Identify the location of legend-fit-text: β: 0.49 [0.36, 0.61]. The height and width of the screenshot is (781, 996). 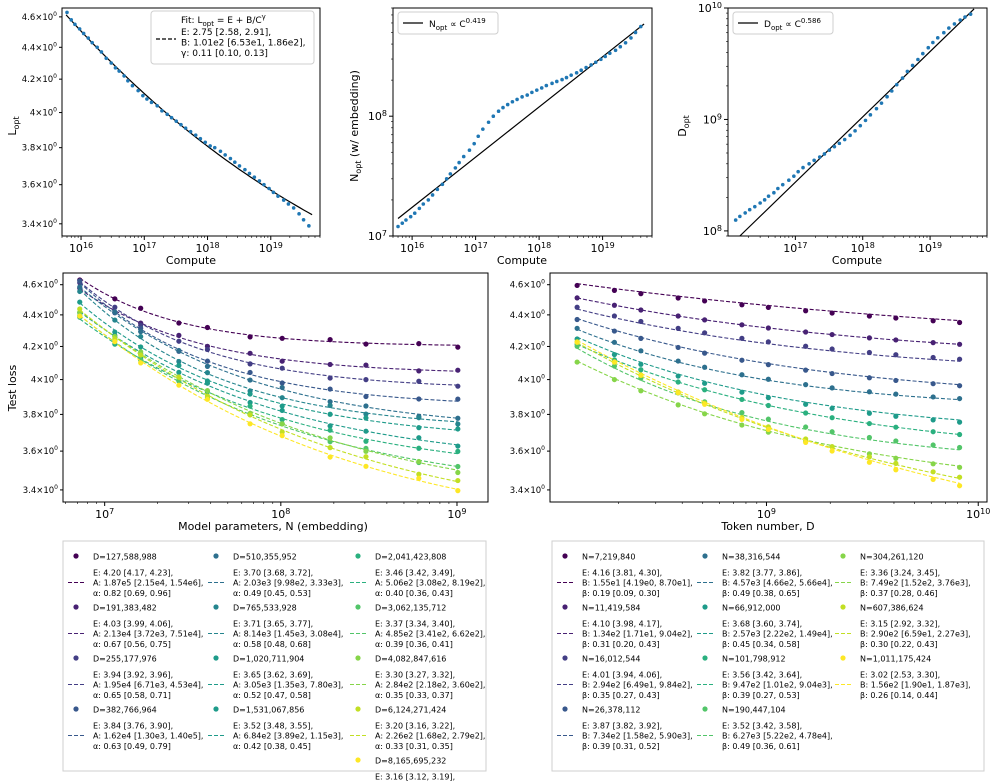
(761, 746).